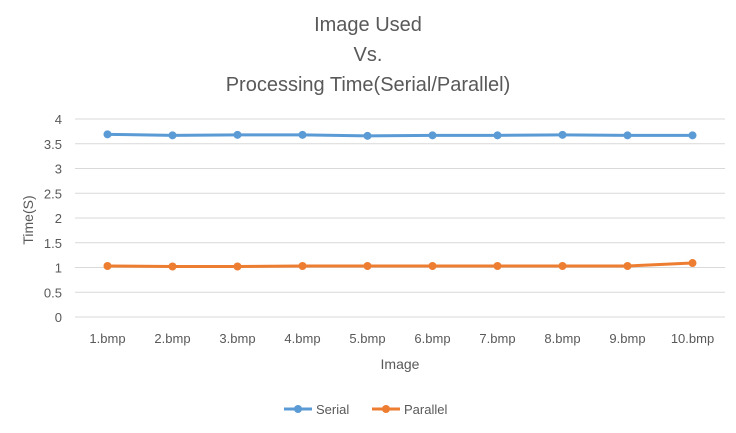  I want to click on x-tick-label: 9.bmp, so click(627, 338).